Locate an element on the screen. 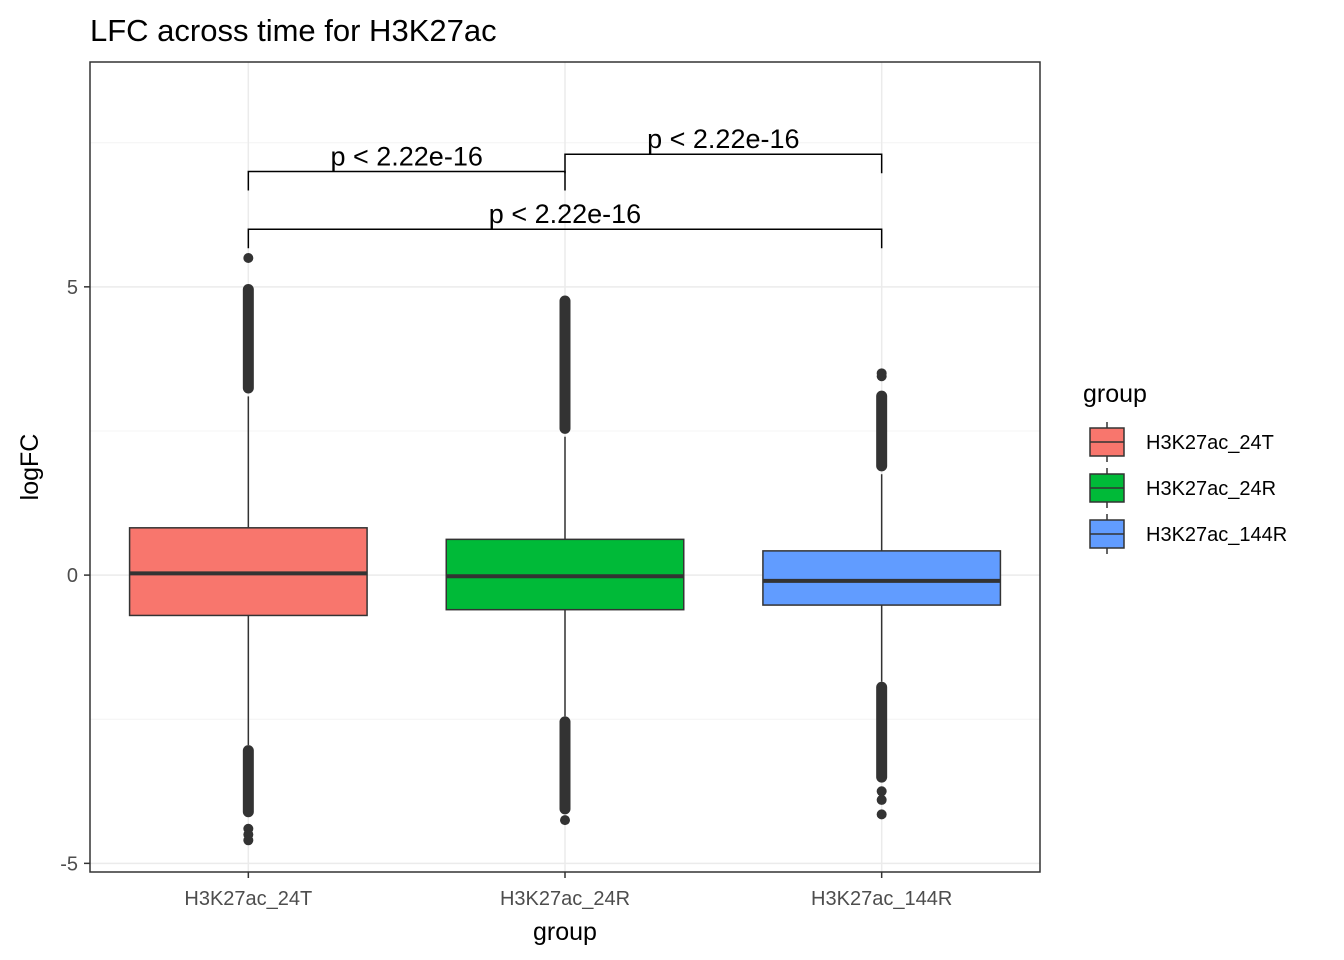 The height and width of the screenshot is (960, 1344). legend-label: H3K27ac_24T is located at coordinates (1210, 443).